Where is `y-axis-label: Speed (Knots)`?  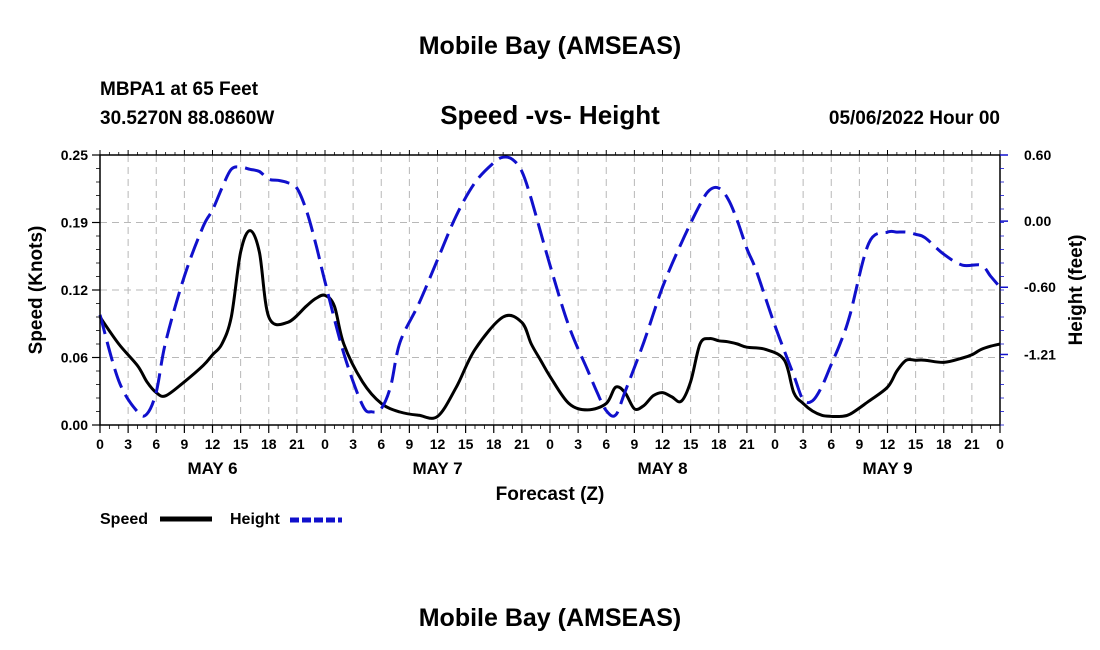
y-axis-label: Speed (Knots) is located at coordinates (36, 290).